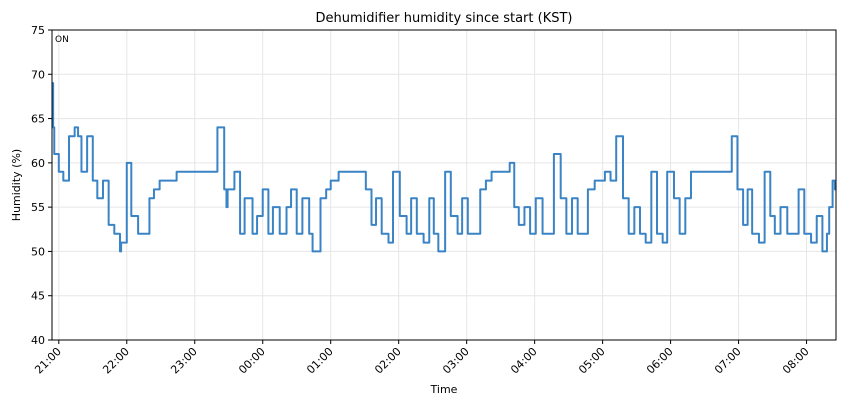 The width and height of the screenshot is (850, 408). What do you see at coordinates (38, 163) in the screenshot?
I see `y-tick-label: 60` at bounding box center [38, 163].